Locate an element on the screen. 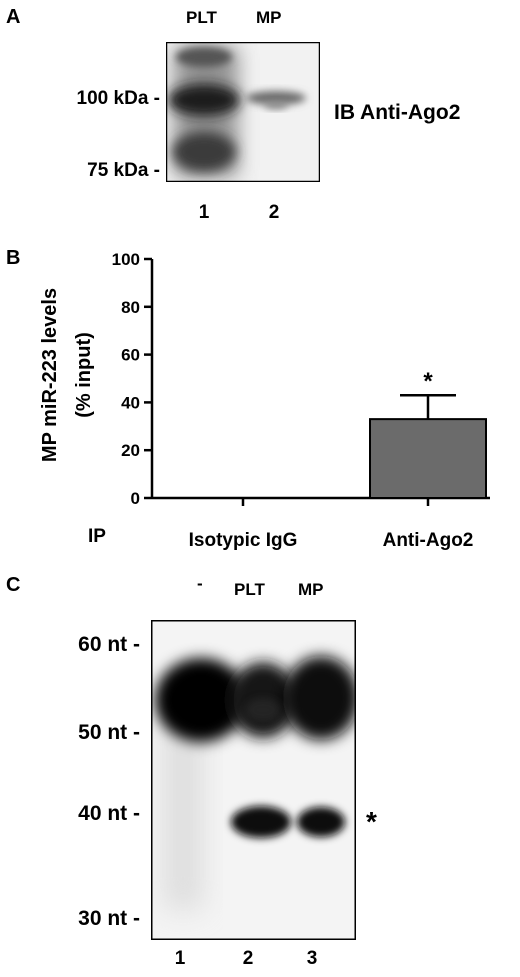 This screenshot has width=520, height=977. y-axis-label-line-2: (% input) is located at coordinates (84, 375).